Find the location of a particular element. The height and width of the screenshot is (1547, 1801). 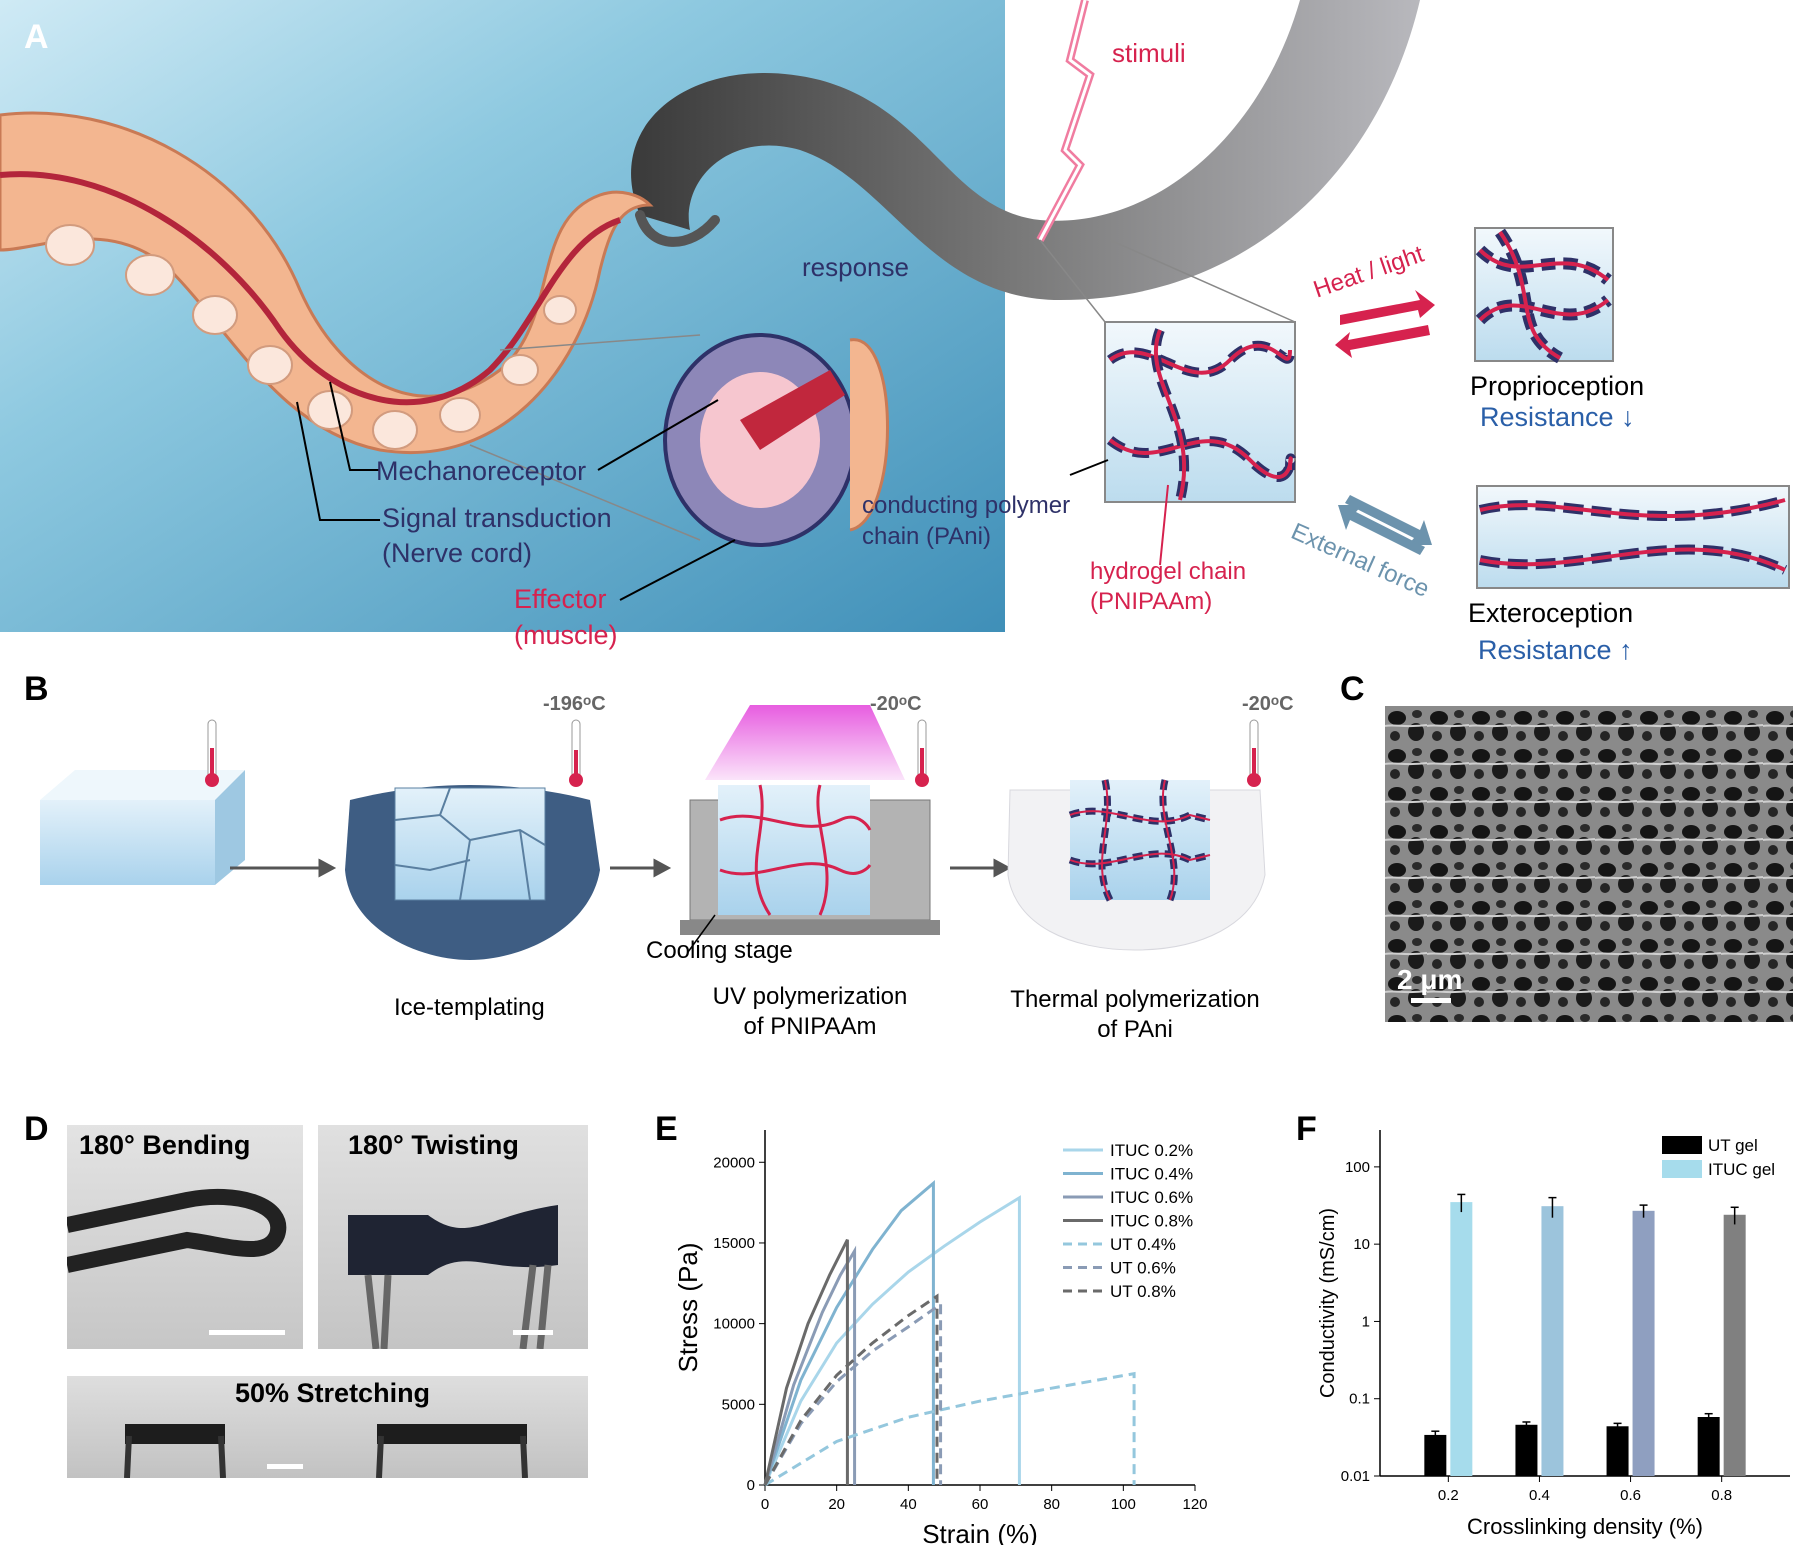

label-stimuli: stimuli is located at coordinates (1149, 53).